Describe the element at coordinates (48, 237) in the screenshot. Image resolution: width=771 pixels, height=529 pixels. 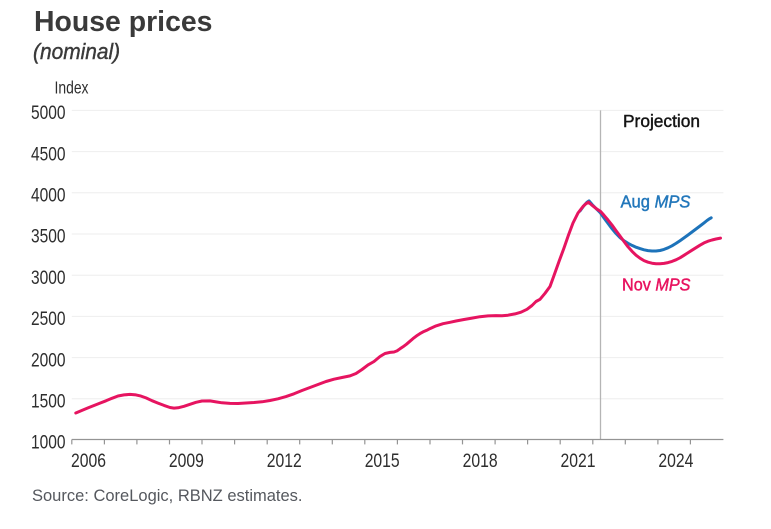
I see `svg-text: 3500` at that location.